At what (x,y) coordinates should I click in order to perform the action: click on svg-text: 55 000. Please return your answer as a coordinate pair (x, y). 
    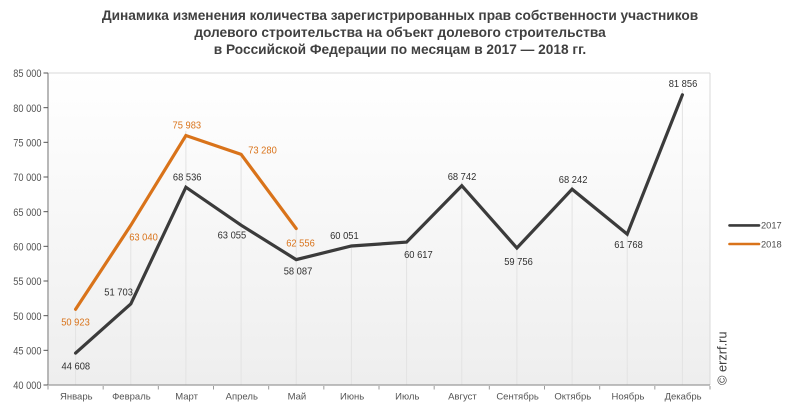
    Looking at the image, I should click on (27, 282).